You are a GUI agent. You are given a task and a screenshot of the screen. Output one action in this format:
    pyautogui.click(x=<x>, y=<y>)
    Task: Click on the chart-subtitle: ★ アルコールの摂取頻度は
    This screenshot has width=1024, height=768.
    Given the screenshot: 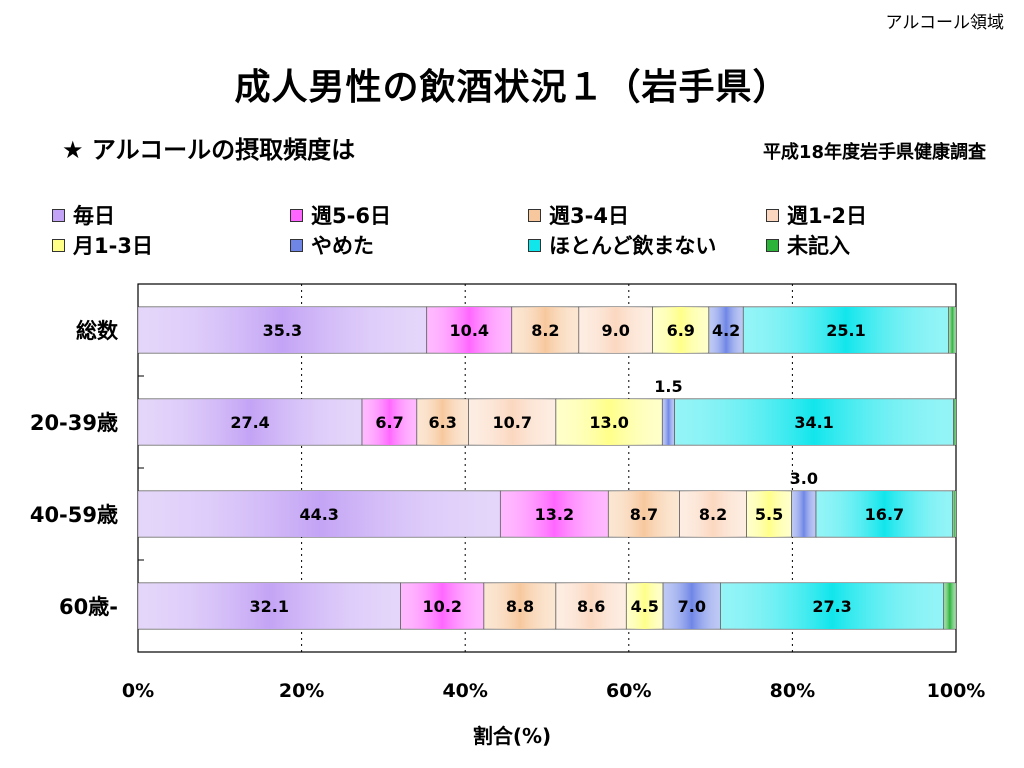 What is the action you would take?
    pyautogui.click(x=209, y=150)
    